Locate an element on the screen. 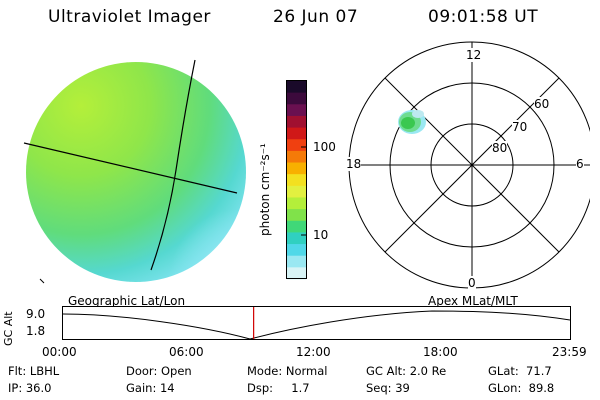 This screenshot has width=600, height=400. apex-label: Apex MLat/MLT is located at coordinates (473, 301).